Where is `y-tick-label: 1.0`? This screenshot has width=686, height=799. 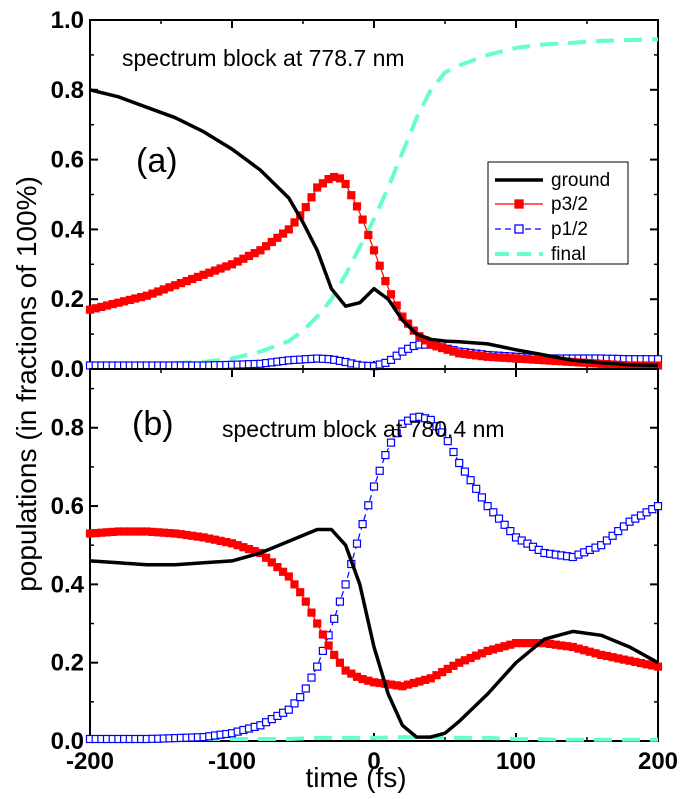 y-tick-label: 1.0 is located at coordinates (67, 20).